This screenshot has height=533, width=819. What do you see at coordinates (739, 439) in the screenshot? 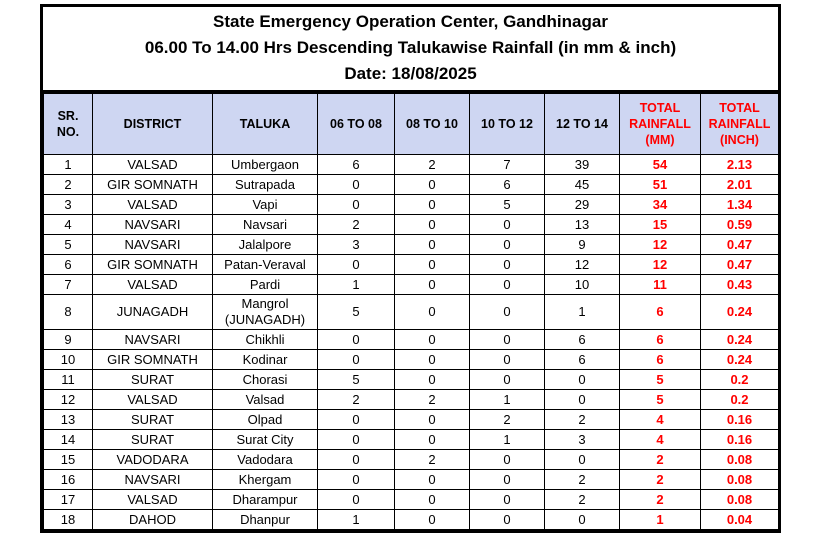
I see `cell: 0.16` at bounding box center [739, 439].